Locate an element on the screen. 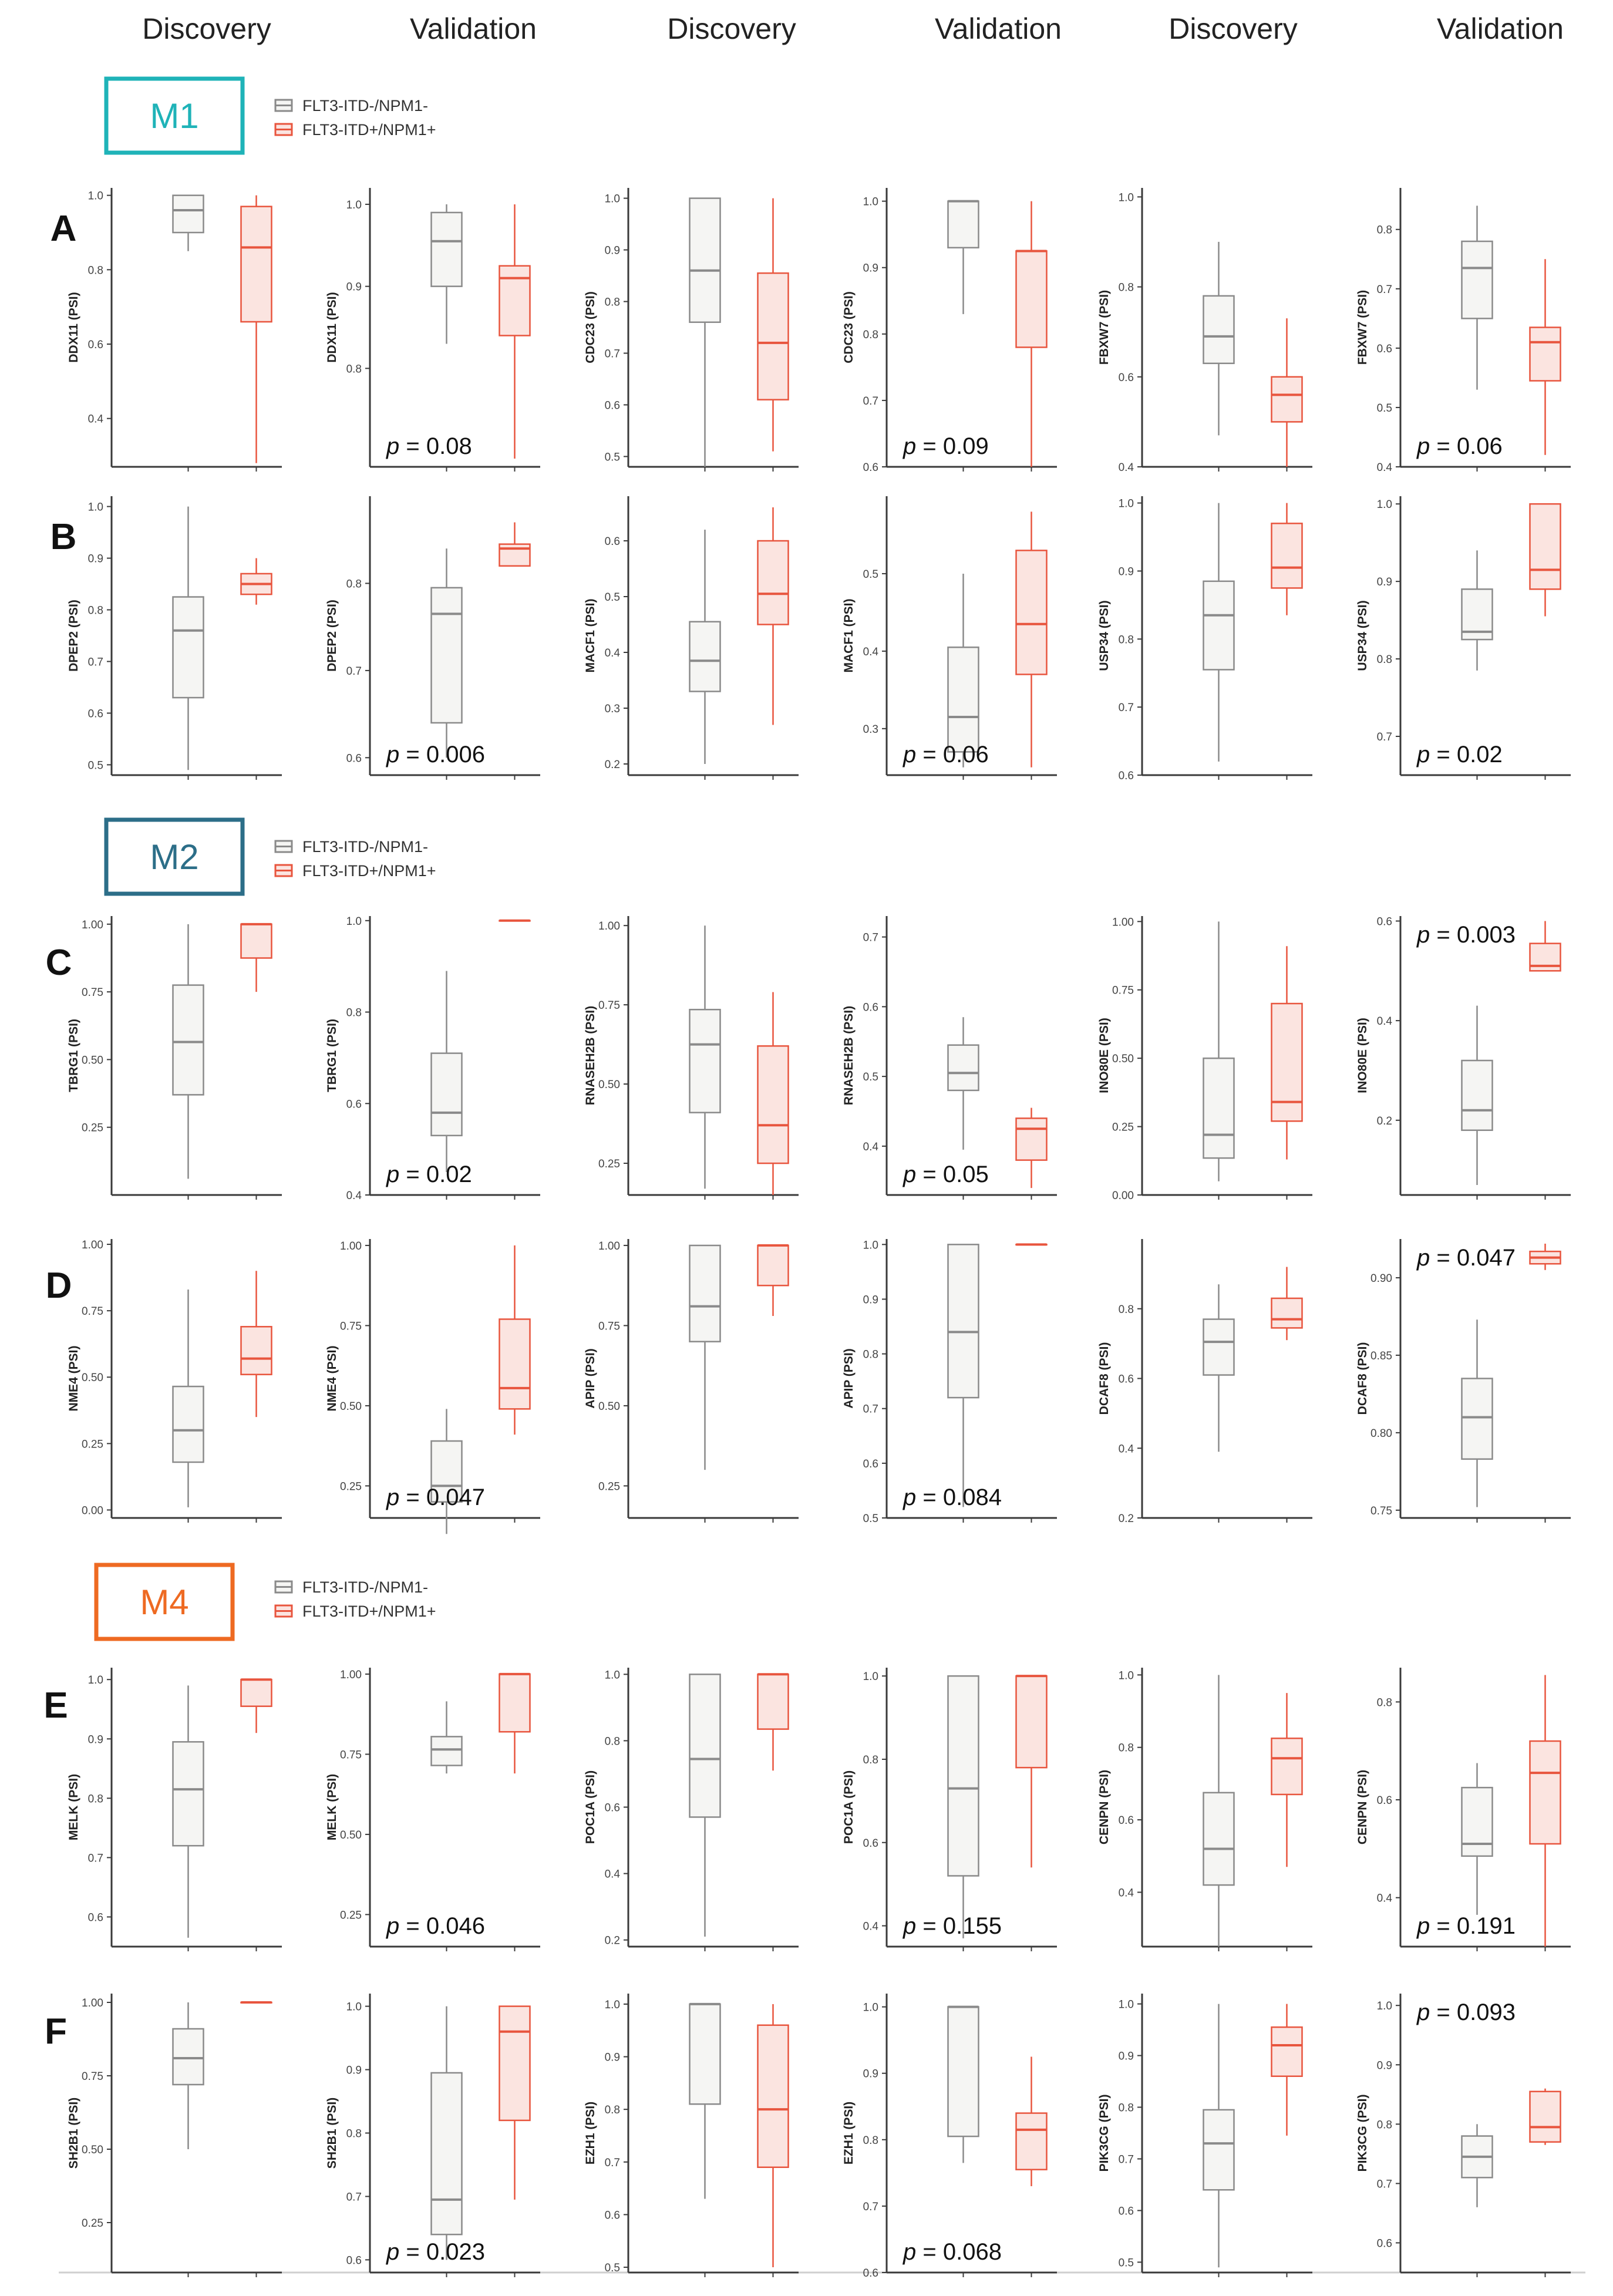  p-value-label: p = 0.006 is located at coordinates (435, 754).